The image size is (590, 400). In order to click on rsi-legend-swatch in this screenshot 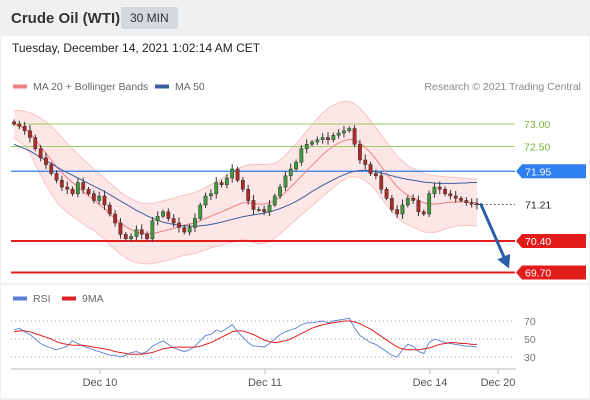, I will do `click(20, 298)`.